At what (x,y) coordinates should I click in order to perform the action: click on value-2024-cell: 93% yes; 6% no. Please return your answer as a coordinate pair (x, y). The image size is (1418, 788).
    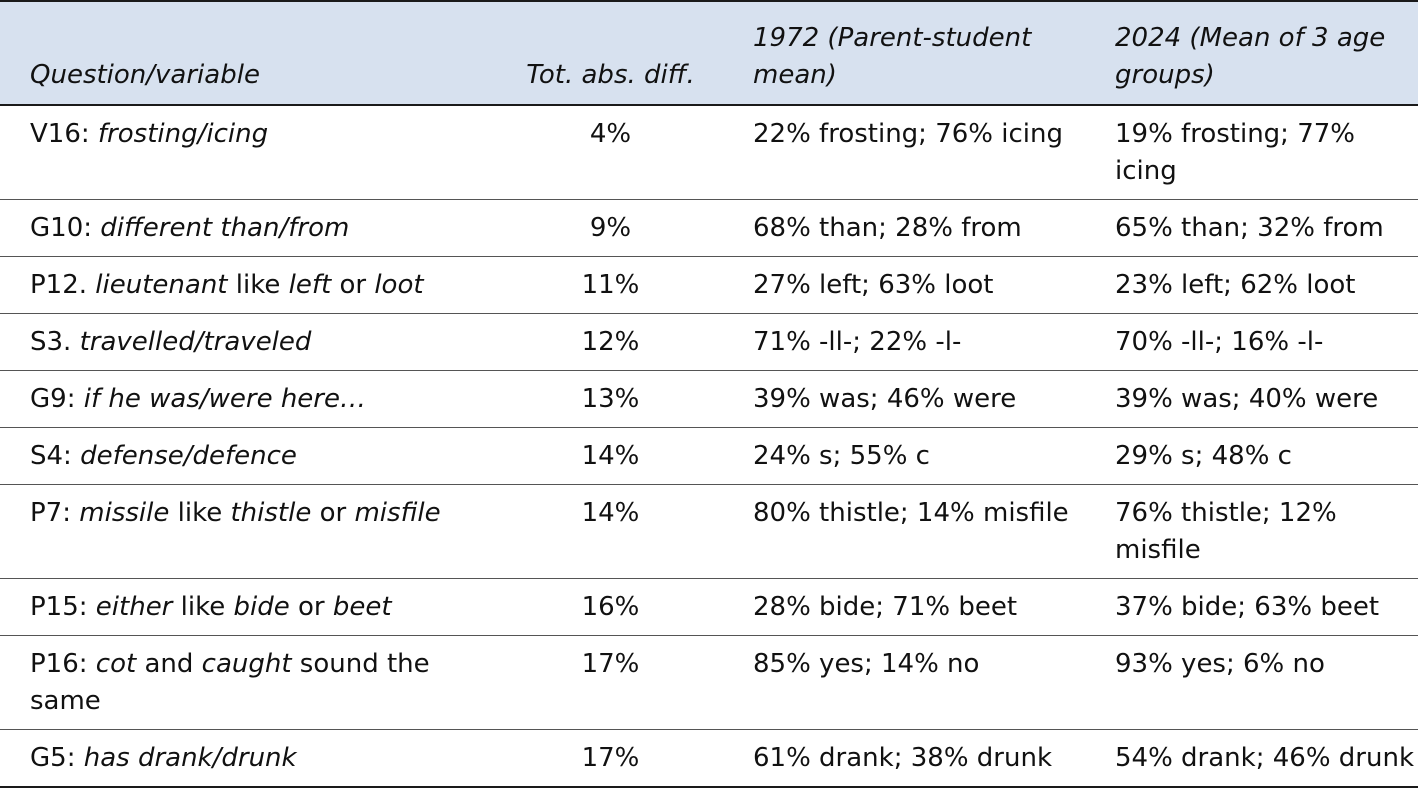
    Looking at the image, I should click on (1251, 682).